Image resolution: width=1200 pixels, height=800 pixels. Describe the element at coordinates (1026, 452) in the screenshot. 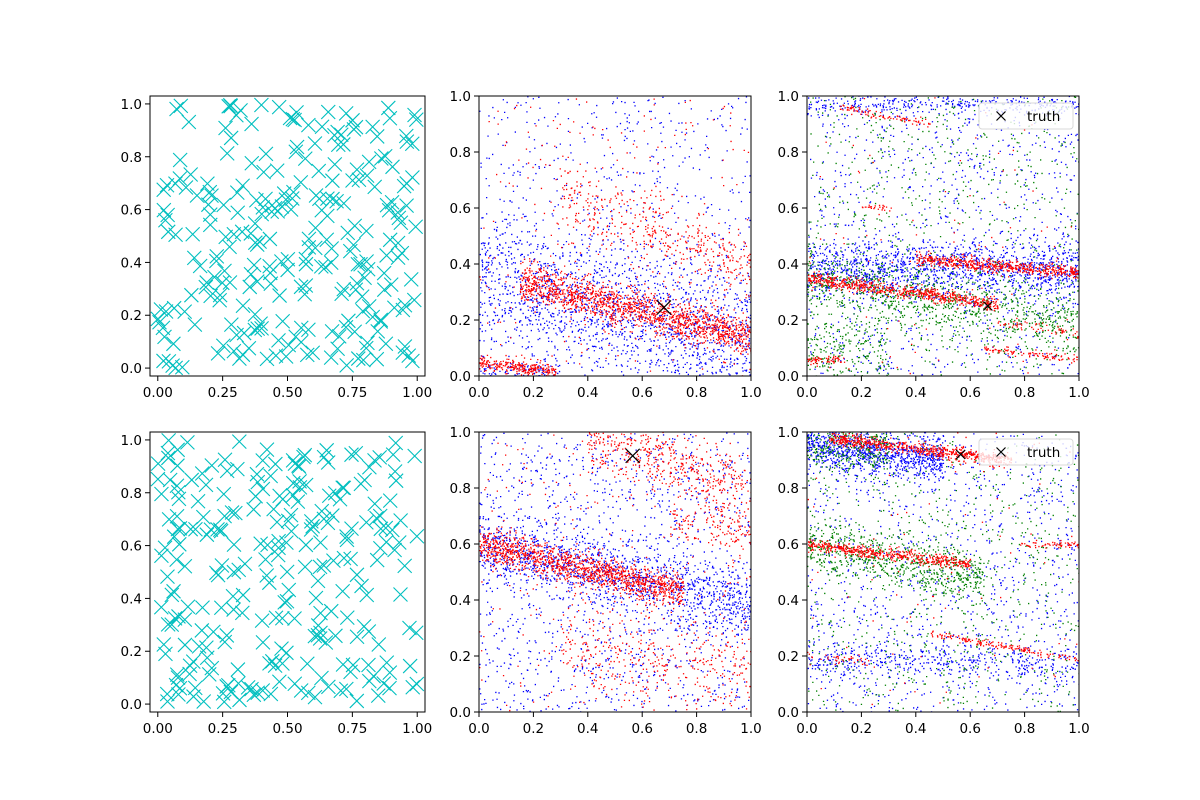

I see `legend-box` at that location.